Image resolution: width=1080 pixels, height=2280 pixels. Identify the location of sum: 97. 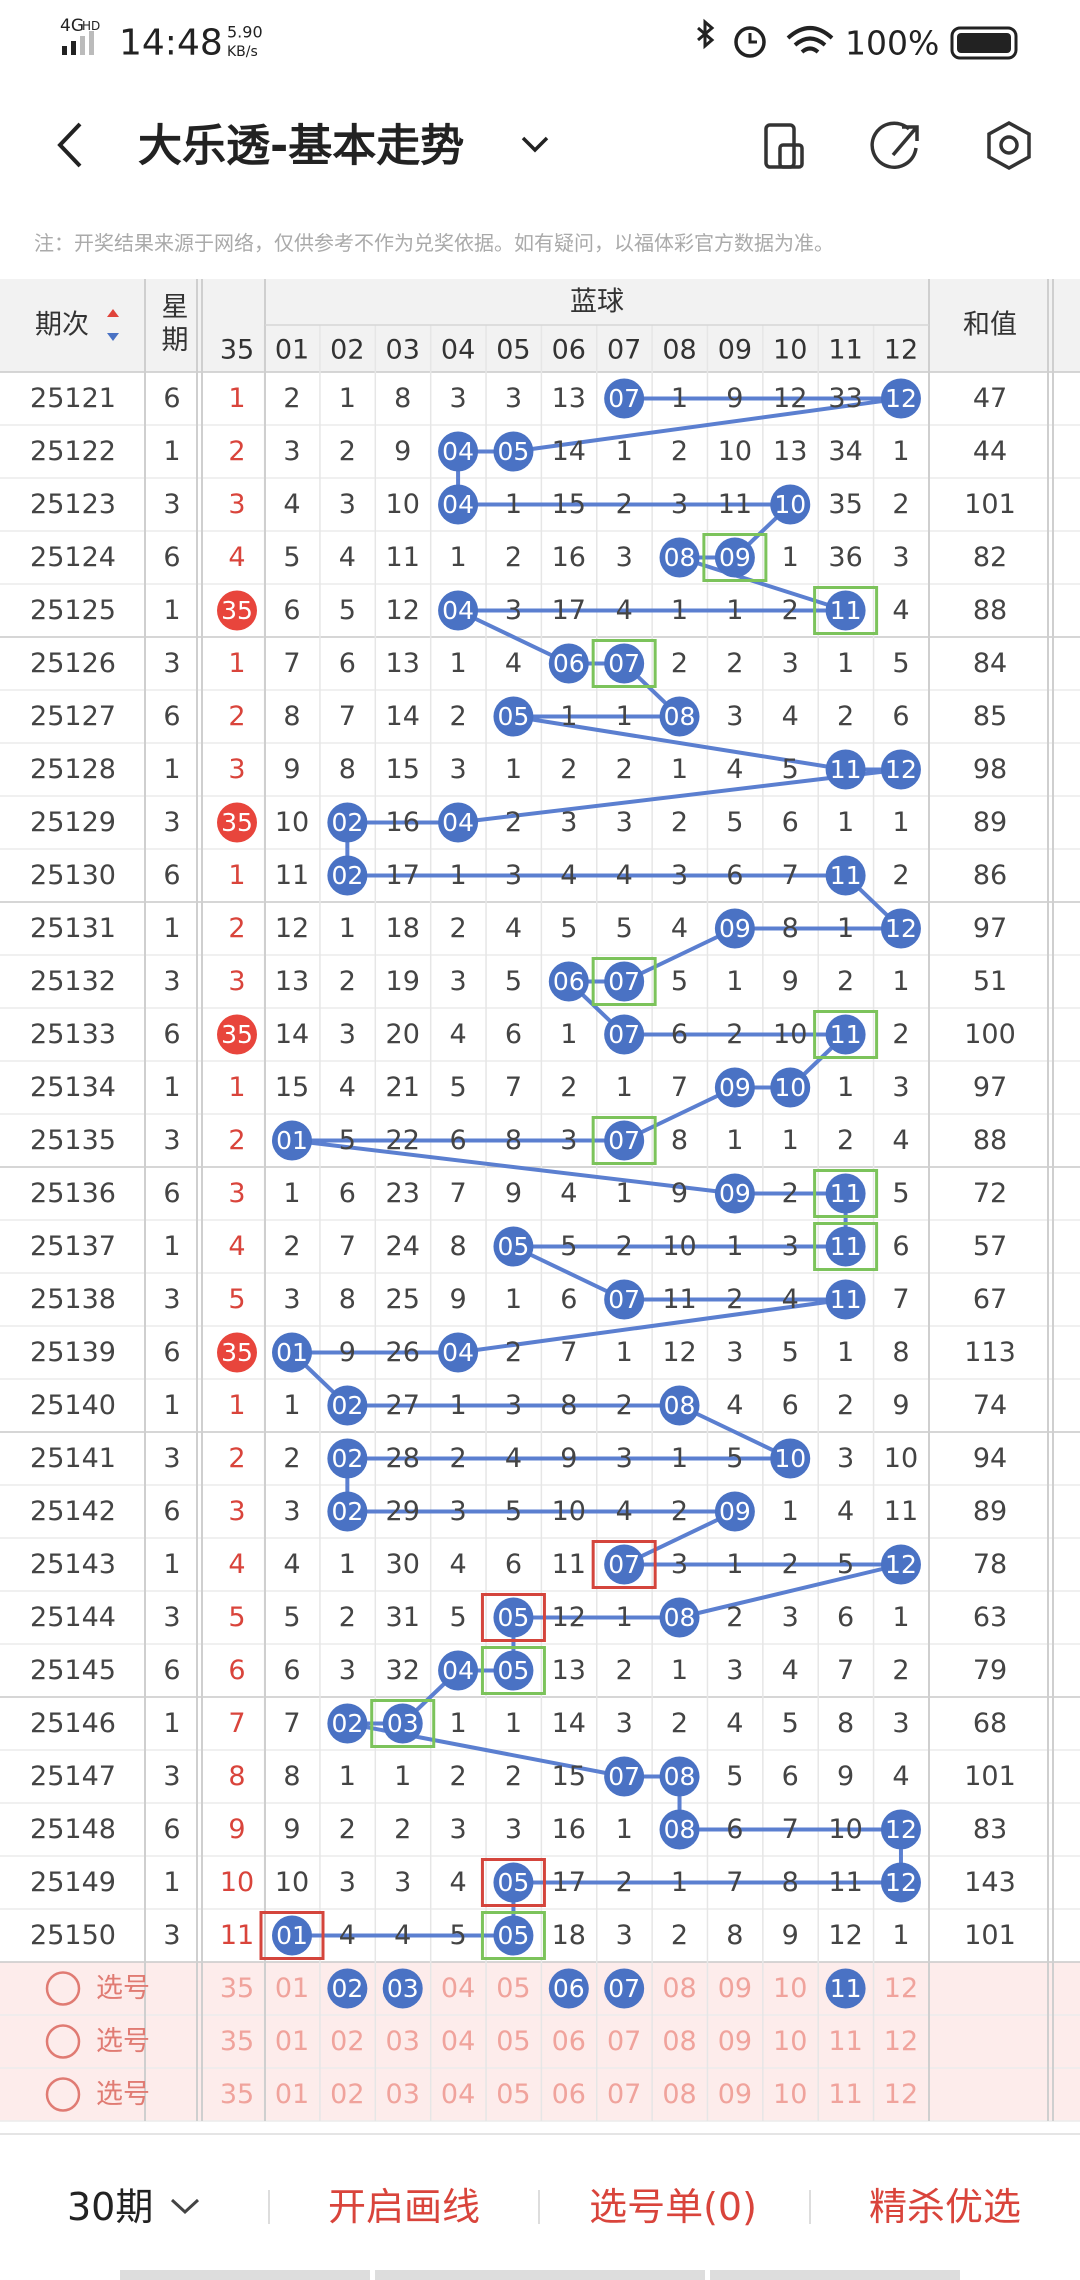
(990, 1087).